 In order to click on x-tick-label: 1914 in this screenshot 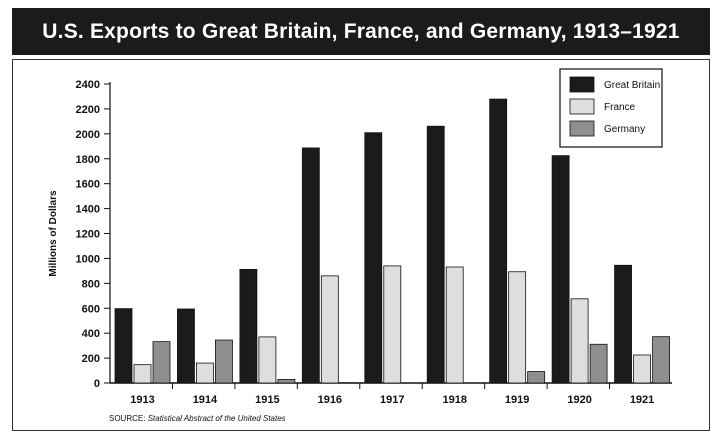, I will do `click(205, 400)`.